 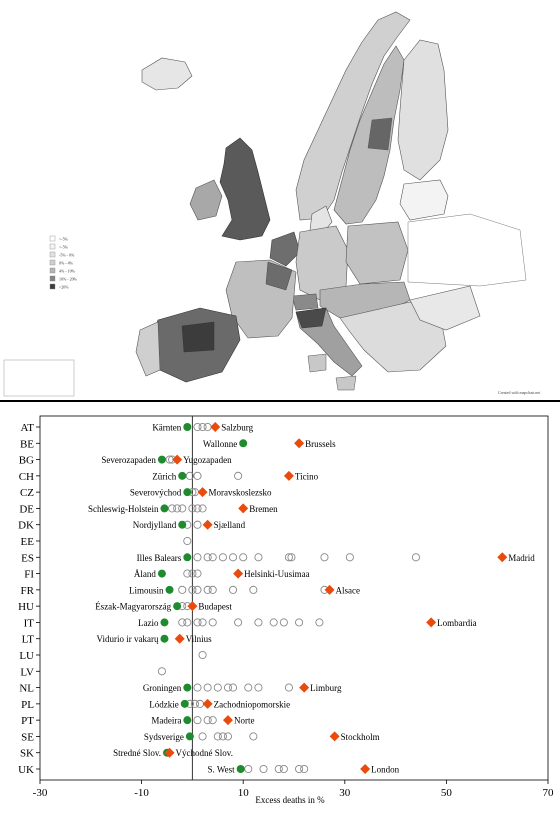 I want to click on min-region-label: Severovýchod, so click(x=156, y=493).